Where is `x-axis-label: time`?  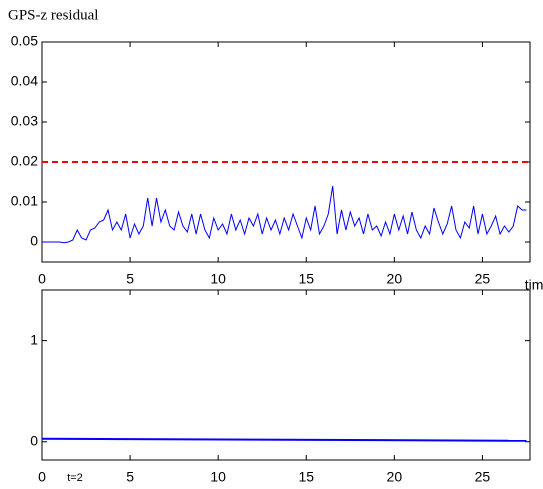 x-axis-label: time is located at coordinates (534, 285).